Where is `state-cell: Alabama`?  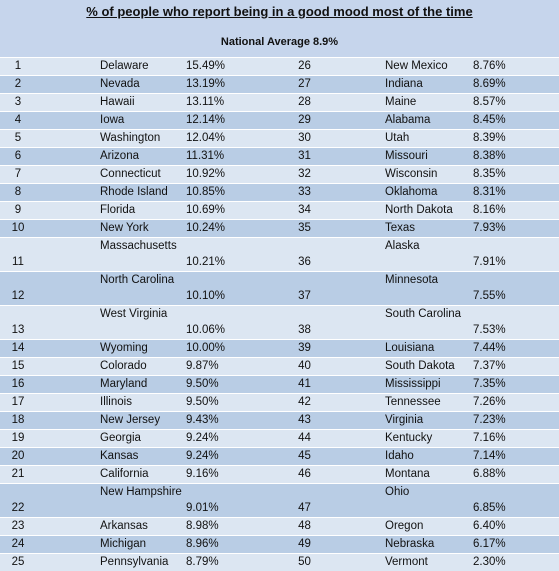 state-cell: Alabama is located at coordinates (428, 121).